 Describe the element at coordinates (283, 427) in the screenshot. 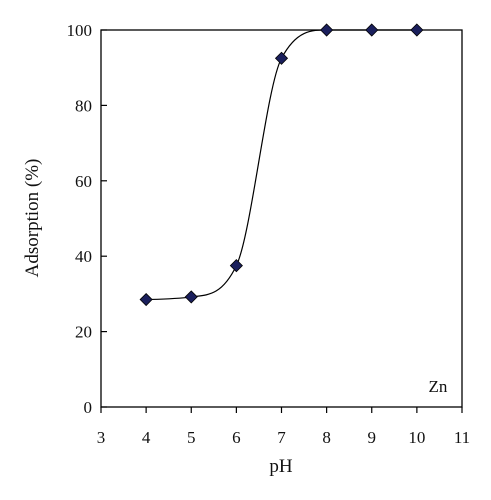

I see `x-axis-ticks: 3 4 5 6 7 8 9 10 11` at that location.